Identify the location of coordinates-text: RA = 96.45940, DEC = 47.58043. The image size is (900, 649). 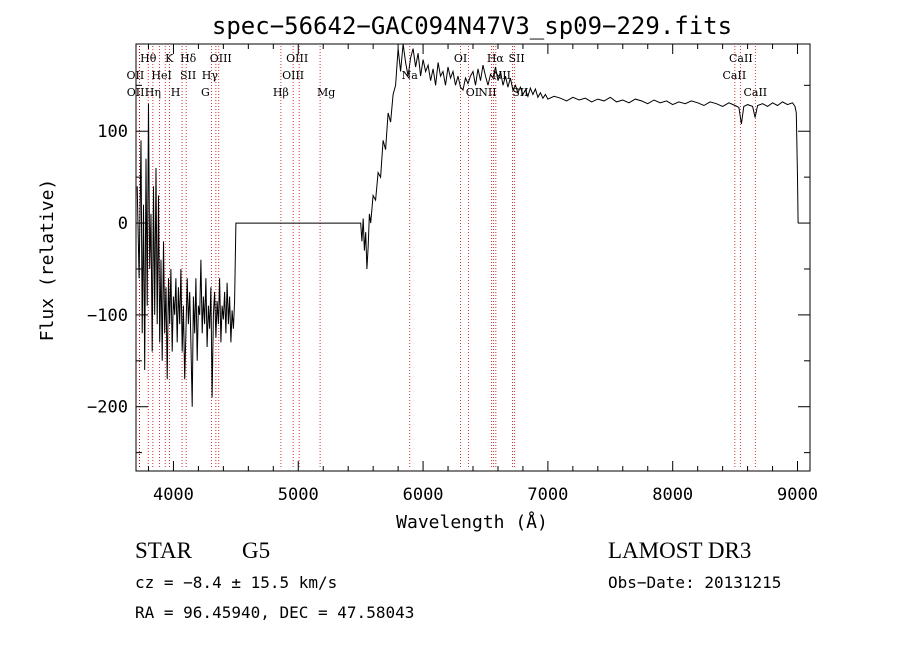
(275, 612).